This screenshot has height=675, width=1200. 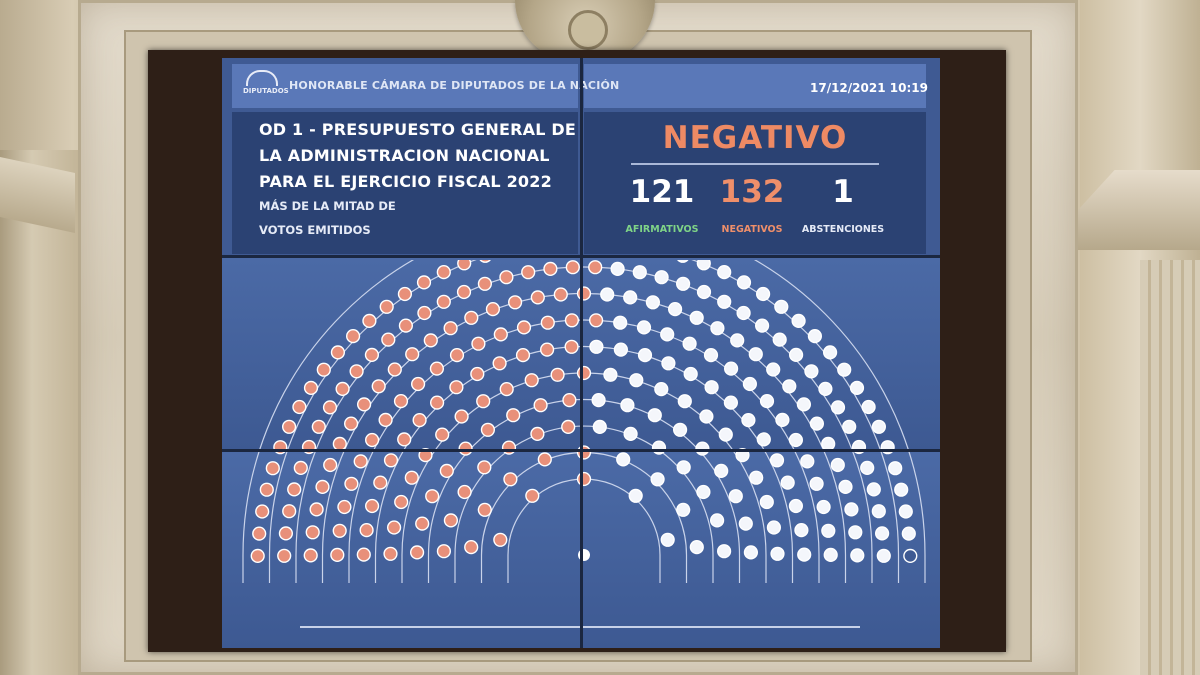 I want to click on vote-title-line: PARA EL EJERCICIO FISCAL 2022, so click(x=405, y=181).